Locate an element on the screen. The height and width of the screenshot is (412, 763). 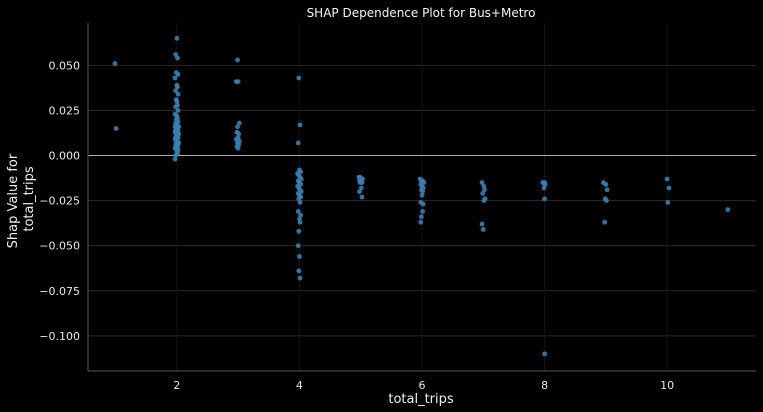
y-tick-label: −0.100 is located at coordinates (59, 336).